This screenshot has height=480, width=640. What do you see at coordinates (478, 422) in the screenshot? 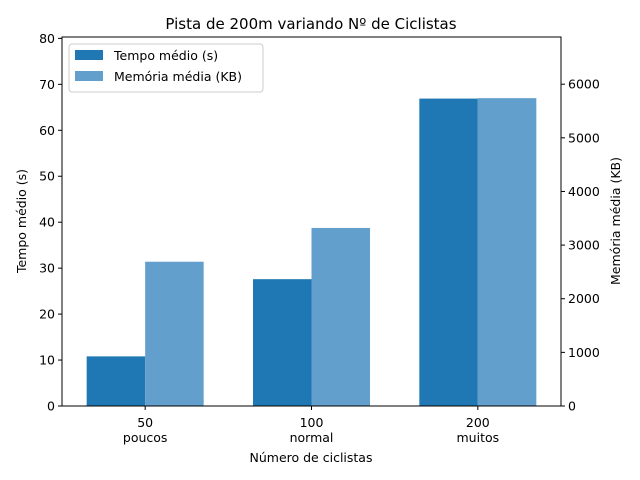
I see `x-tick-label: 200` at bounding box center [478, 422].